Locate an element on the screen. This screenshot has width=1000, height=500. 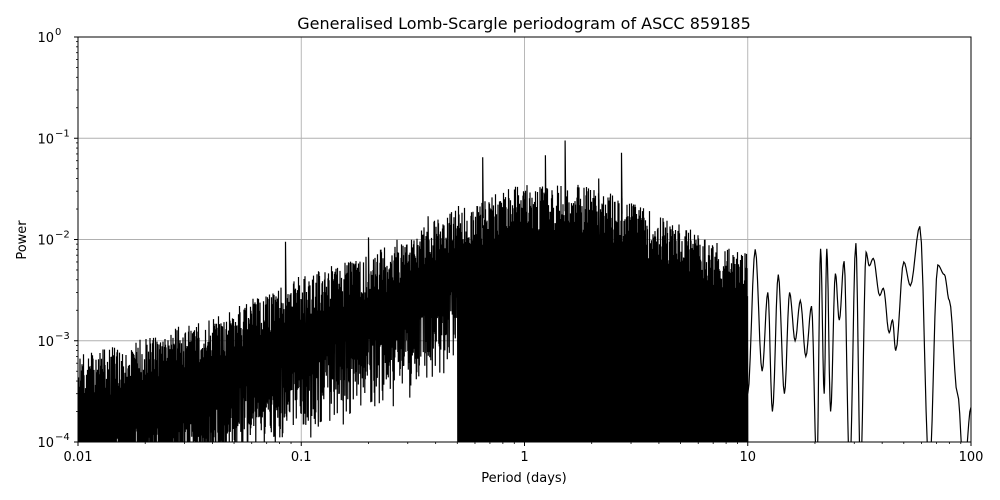
y-tick-exponent: −1 is located at coordinates (62, 133).